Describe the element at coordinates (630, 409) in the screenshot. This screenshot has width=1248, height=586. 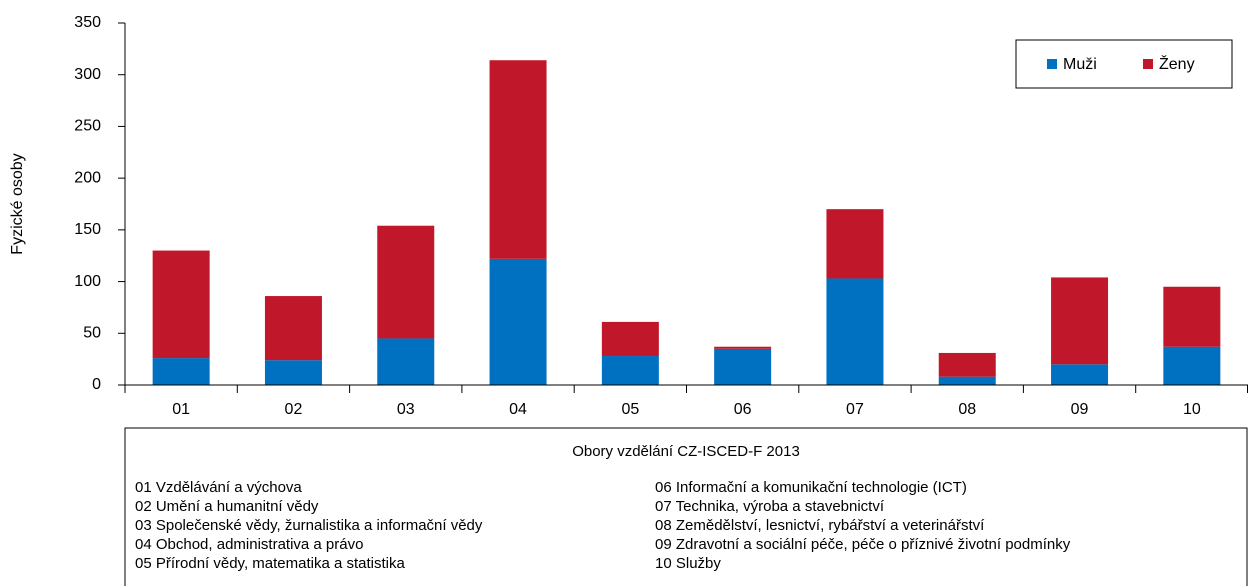
I see `x-tick-label: 05` at that location.